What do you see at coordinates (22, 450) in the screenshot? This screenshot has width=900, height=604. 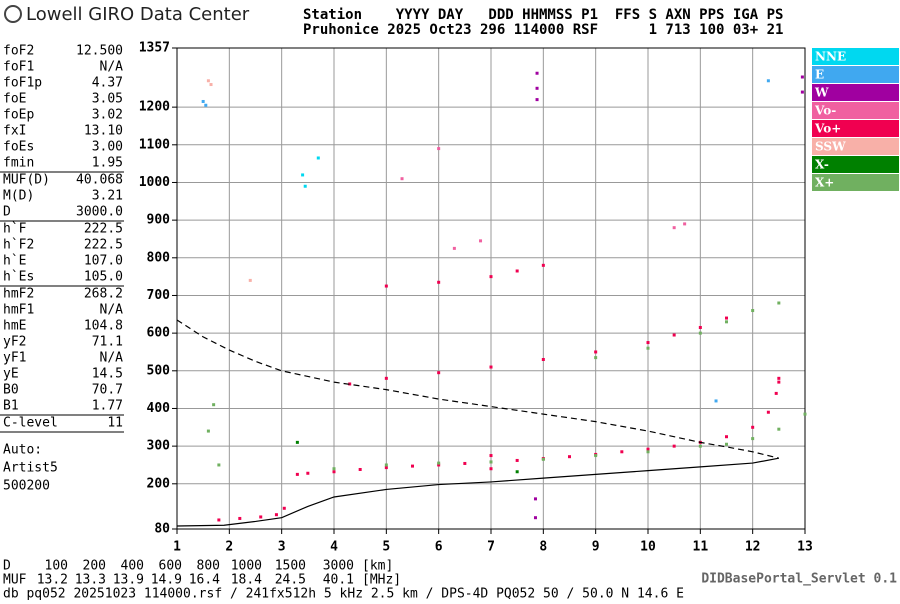 I see `auto-text: Auto:` at bounding box center [22, 450].